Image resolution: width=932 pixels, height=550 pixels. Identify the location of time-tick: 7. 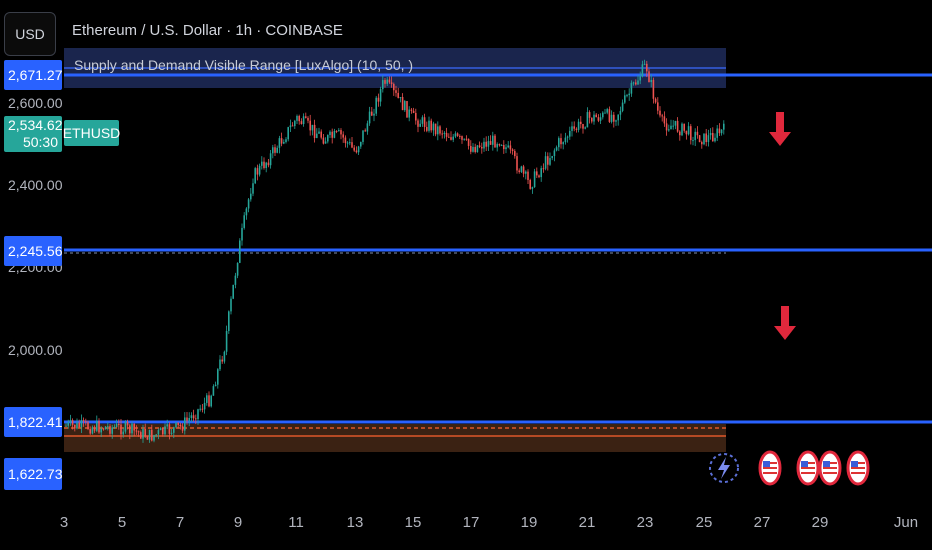
(180, 522).